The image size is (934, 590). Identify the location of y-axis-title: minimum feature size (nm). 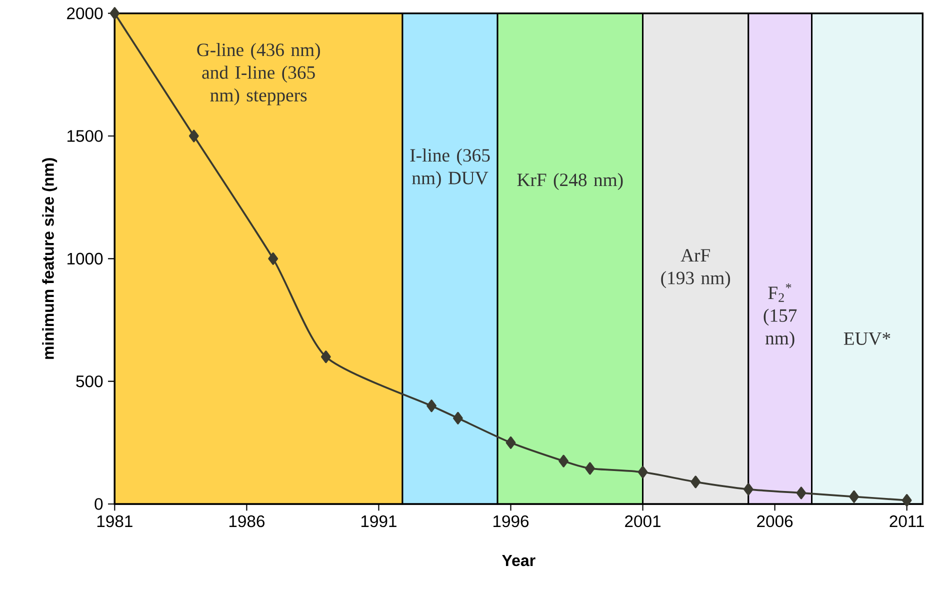
(50, 258).